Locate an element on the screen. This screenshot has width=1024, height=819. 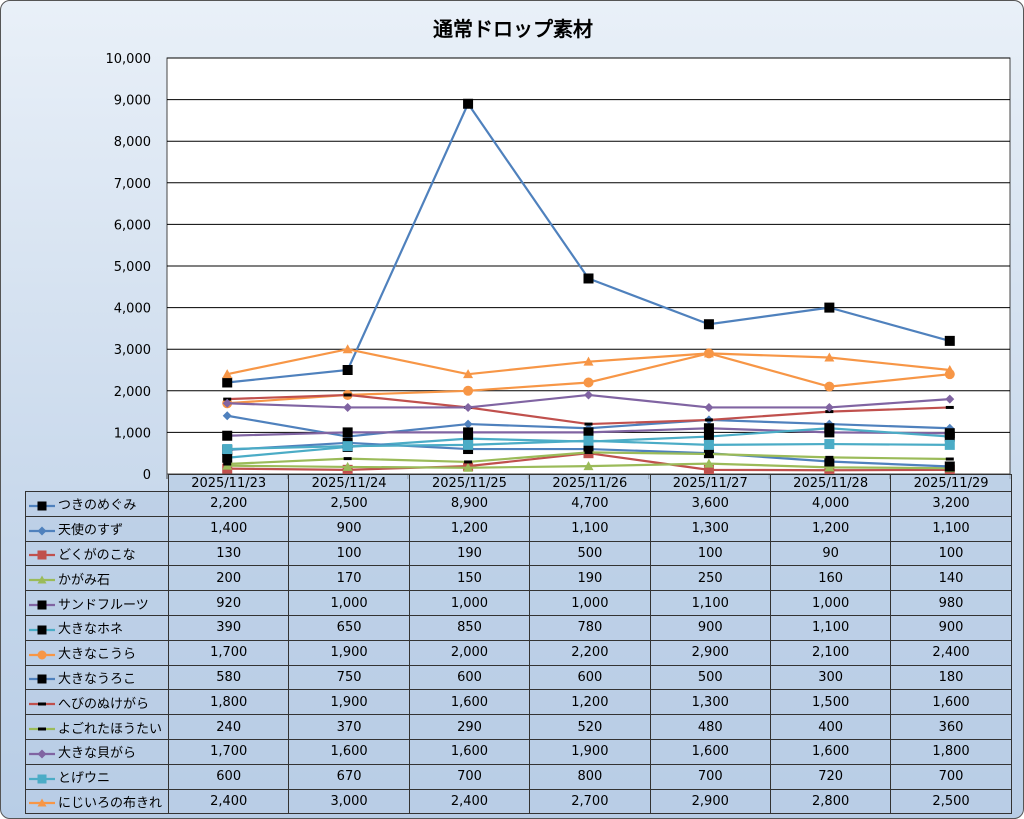
data-label: 240 is located at coordinates (228, 727).